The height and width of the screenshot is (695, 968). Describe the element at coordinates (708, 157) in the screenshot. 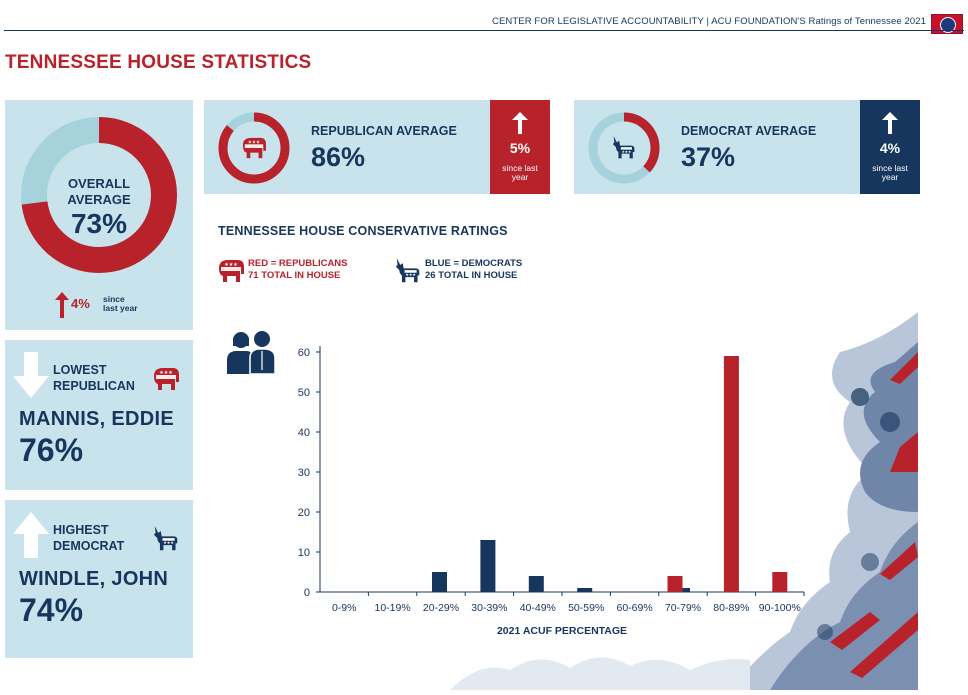

I see `democrat-average-value: 37%` at that location.